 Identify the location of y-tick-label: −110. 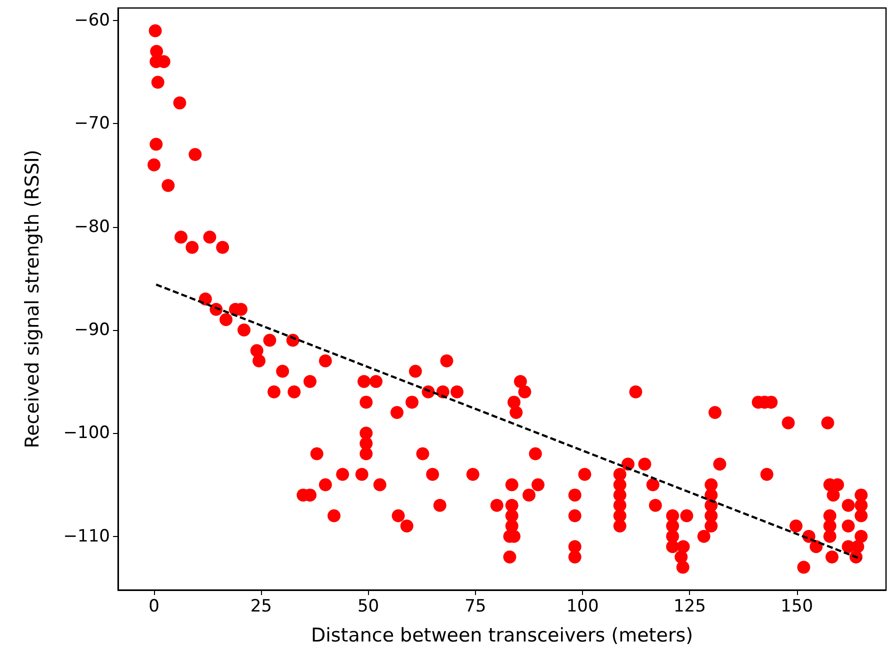
(86, 536).